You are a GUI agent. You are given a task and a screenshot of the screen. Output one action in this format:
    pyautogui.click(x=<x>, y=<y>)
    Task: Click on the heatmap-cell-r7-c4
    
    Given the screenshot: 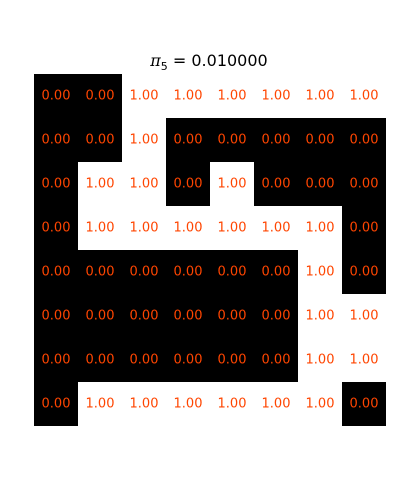 What is the action you would take?
    pyautogui.click(x=232, y=404)
    